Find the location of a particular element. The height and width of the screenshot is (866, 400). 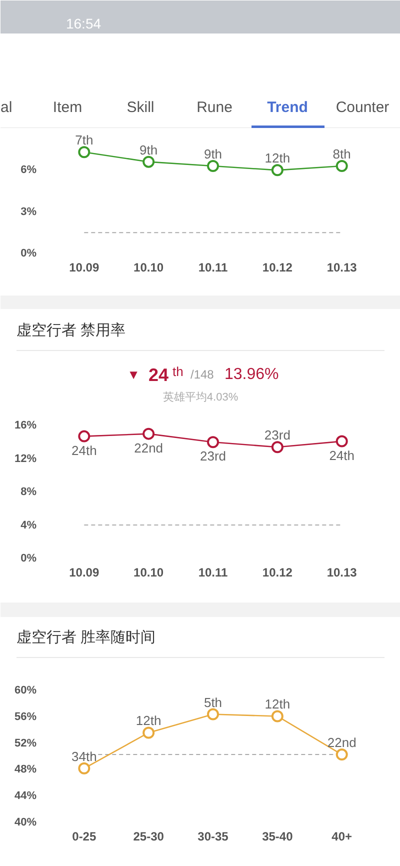

annotation: 5th is located at coordinates (213, 702).